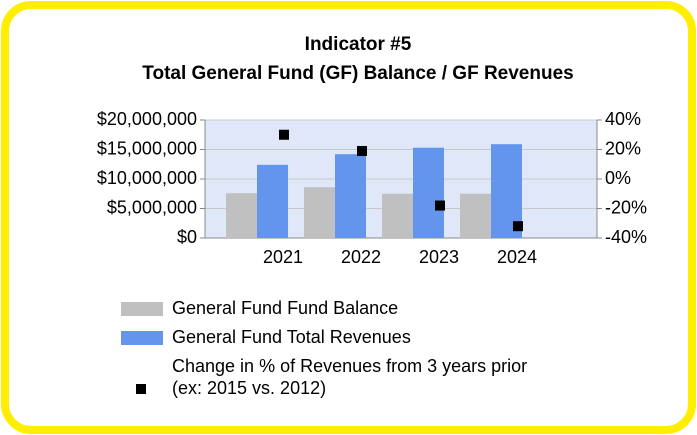 Image resolution: width=697 pixels, height=435 pixels. I want to click on y-tick-label: $0, so click(187, 237).